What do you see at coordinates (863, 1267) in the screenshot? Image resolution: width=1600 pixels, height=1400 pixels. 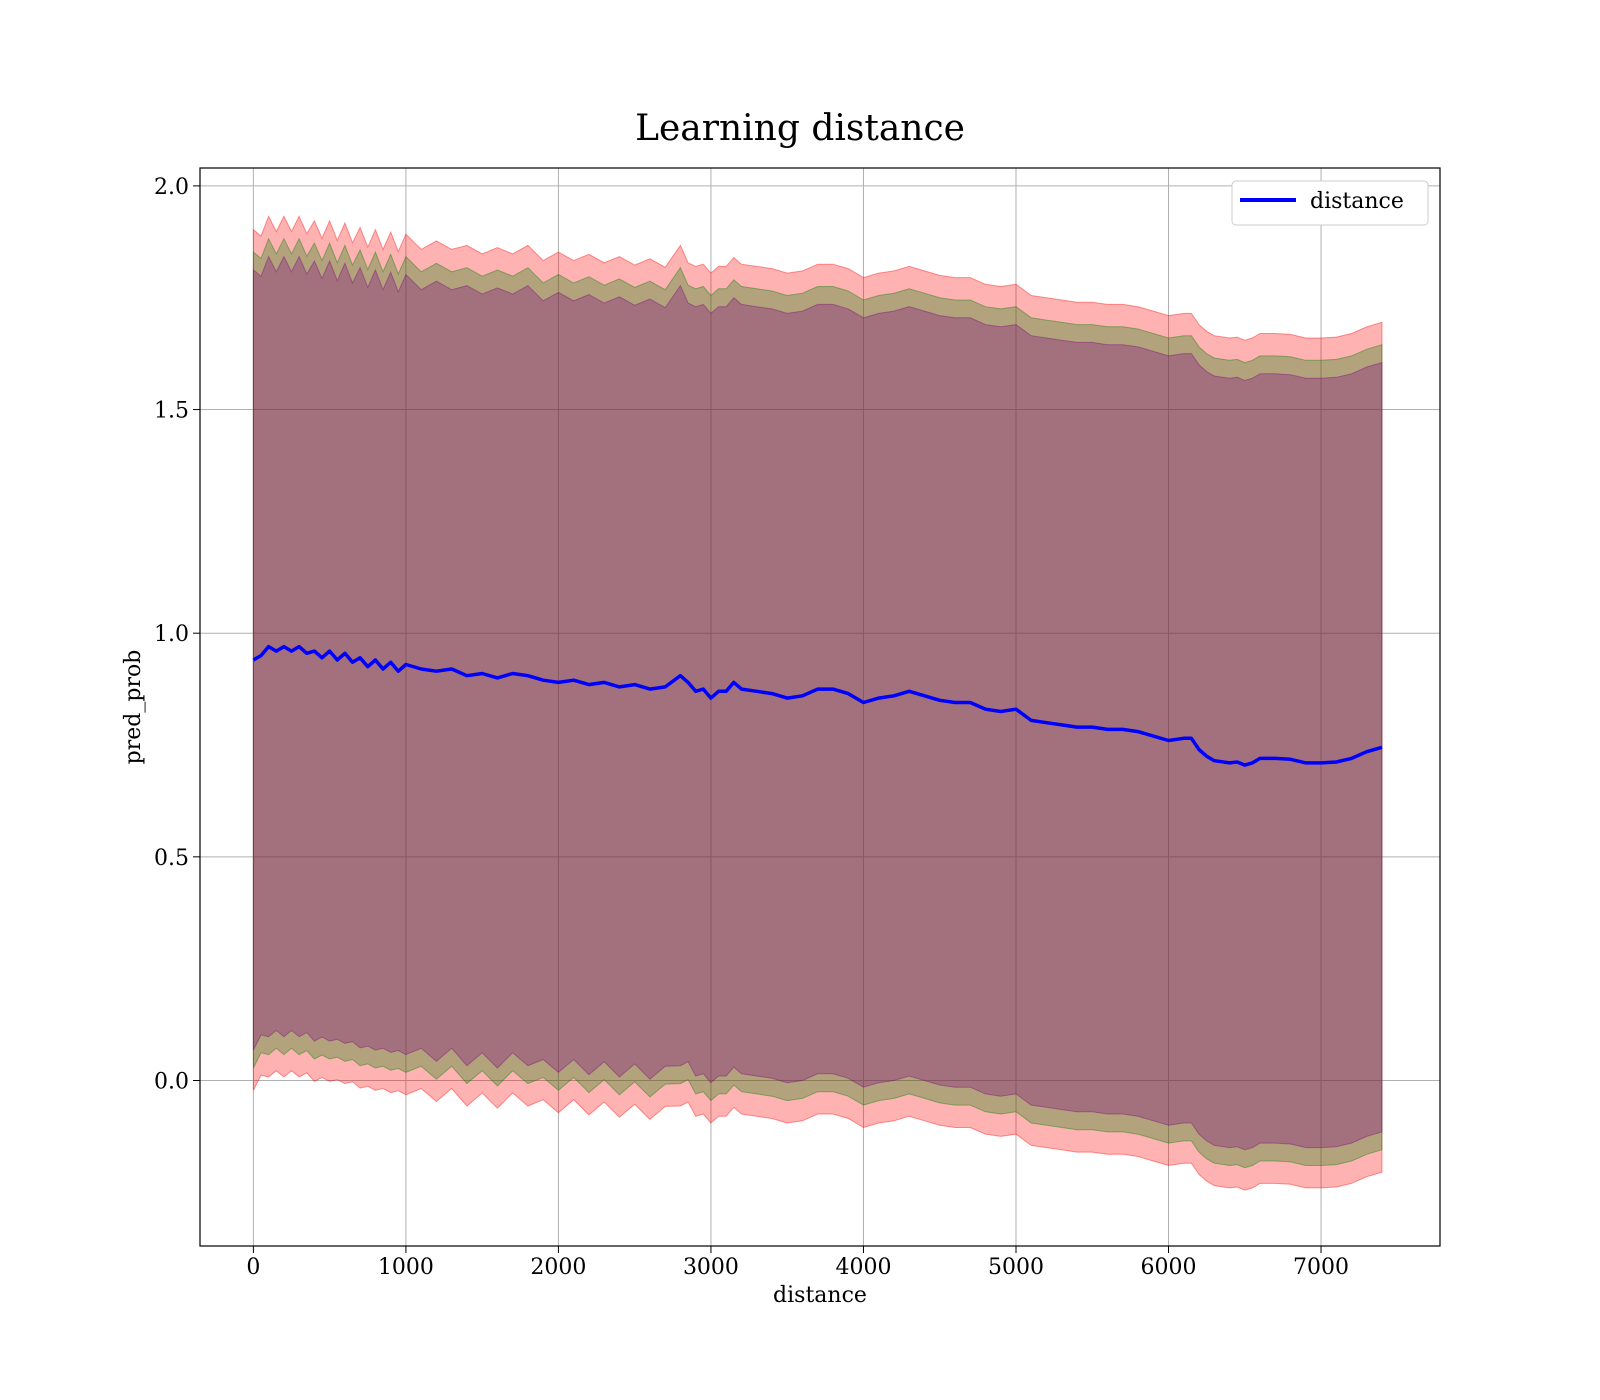 I see `x-tick-label: 4000` at bounding box center [863, 1267].